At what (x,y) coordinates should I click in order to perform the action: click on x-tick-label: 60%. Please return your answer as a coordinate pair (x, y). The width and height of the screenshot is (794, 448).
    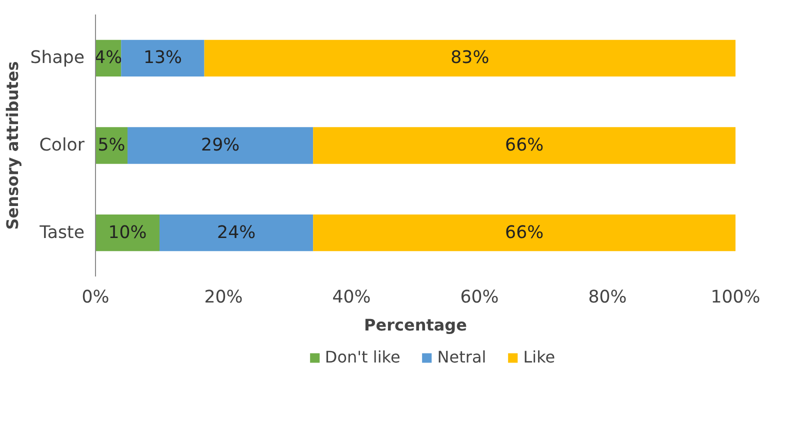
    Looking at the image, I should click on (479, 298).